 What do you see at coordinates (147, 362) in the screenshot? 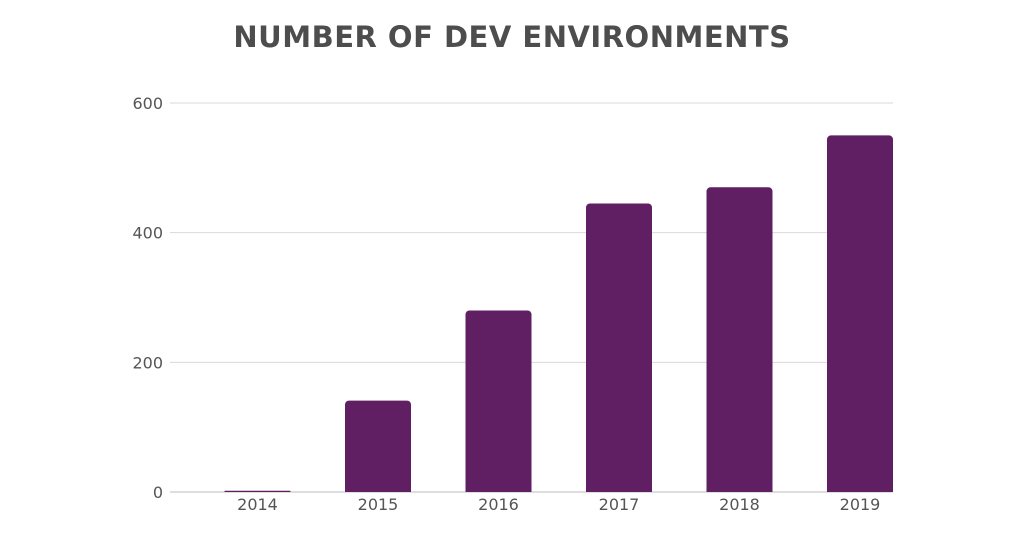
I see `y-tick-label: 200` at bounding box center [147, 362].